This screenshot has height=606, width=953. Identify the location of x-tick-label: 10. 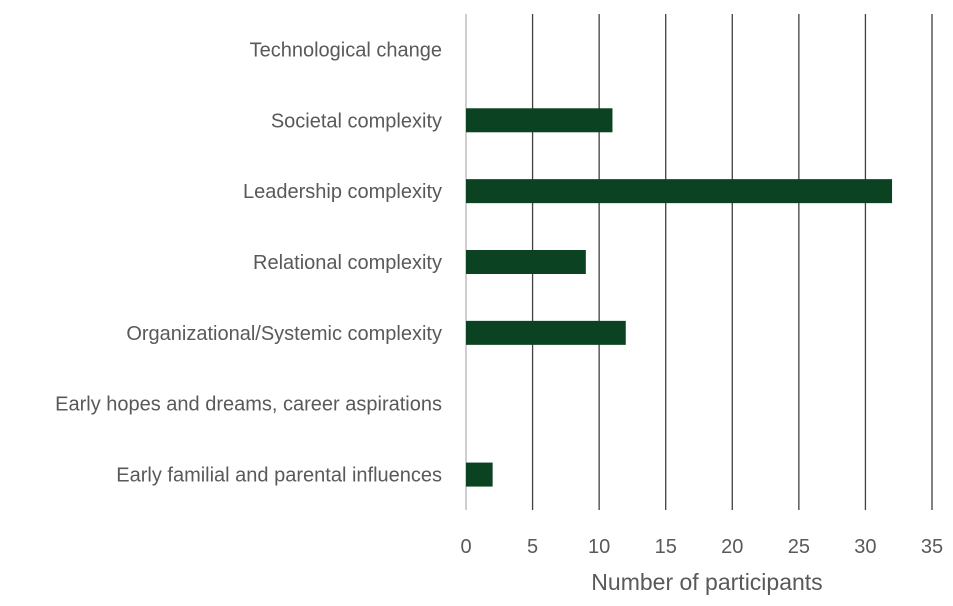
(599, 547).